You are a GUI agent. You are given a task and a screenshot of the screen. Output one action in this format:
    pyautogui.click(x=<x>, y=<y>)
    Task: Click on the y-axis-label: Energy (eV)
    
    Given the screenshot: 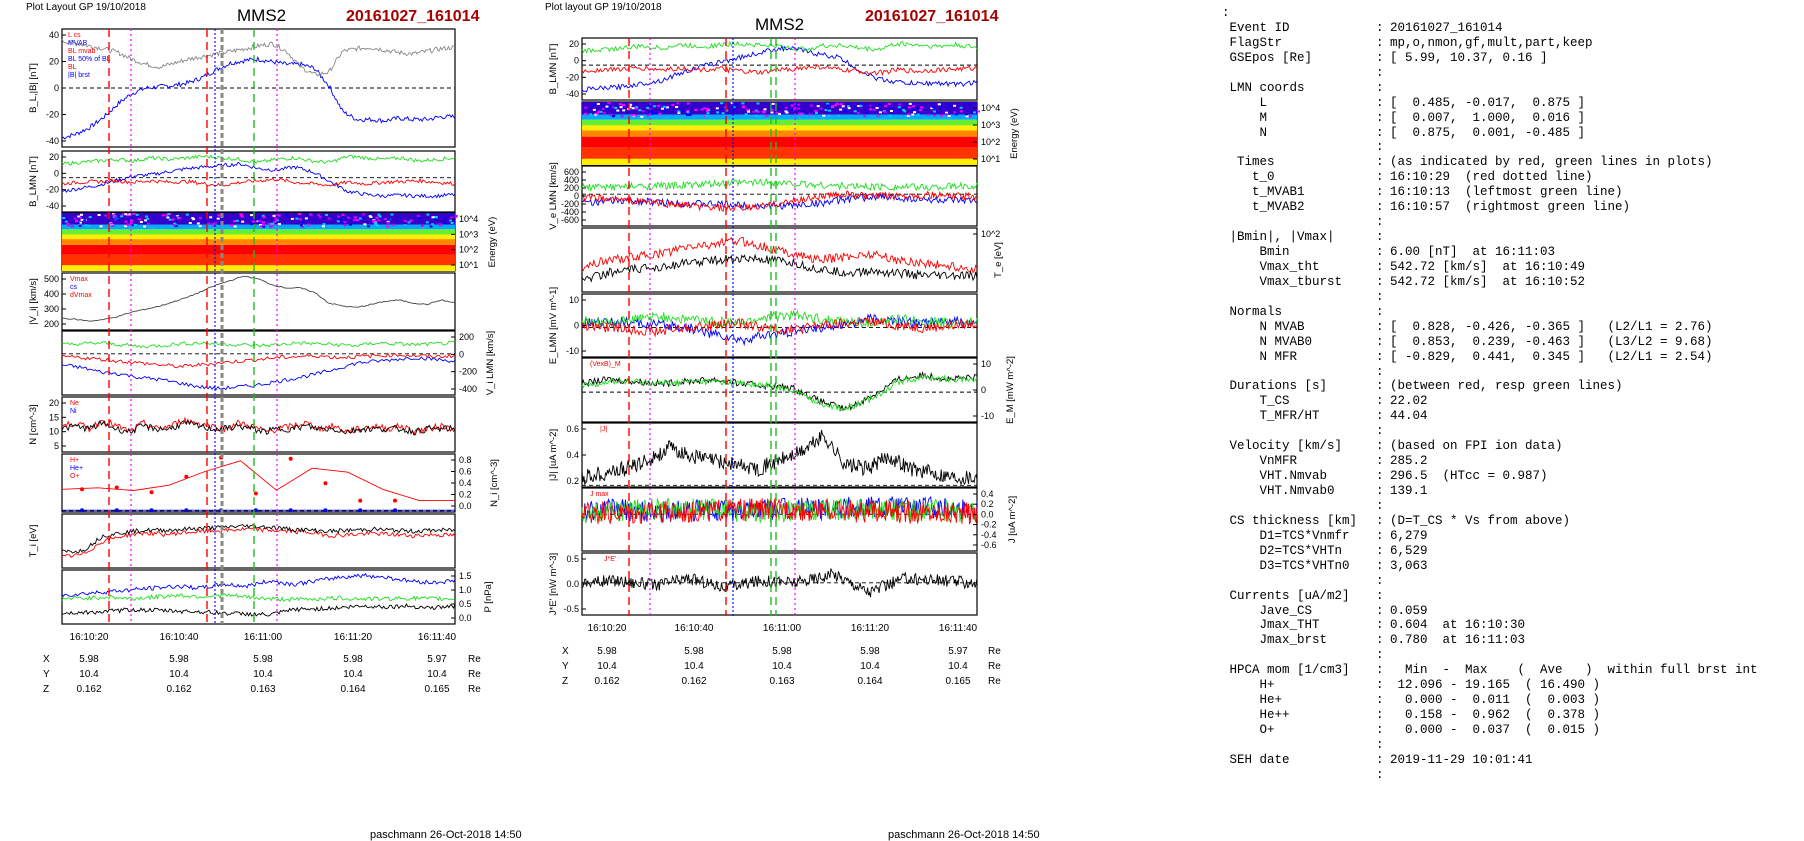 What is the action you would take?
    pyautogui.click(x=1014, y=133)
    